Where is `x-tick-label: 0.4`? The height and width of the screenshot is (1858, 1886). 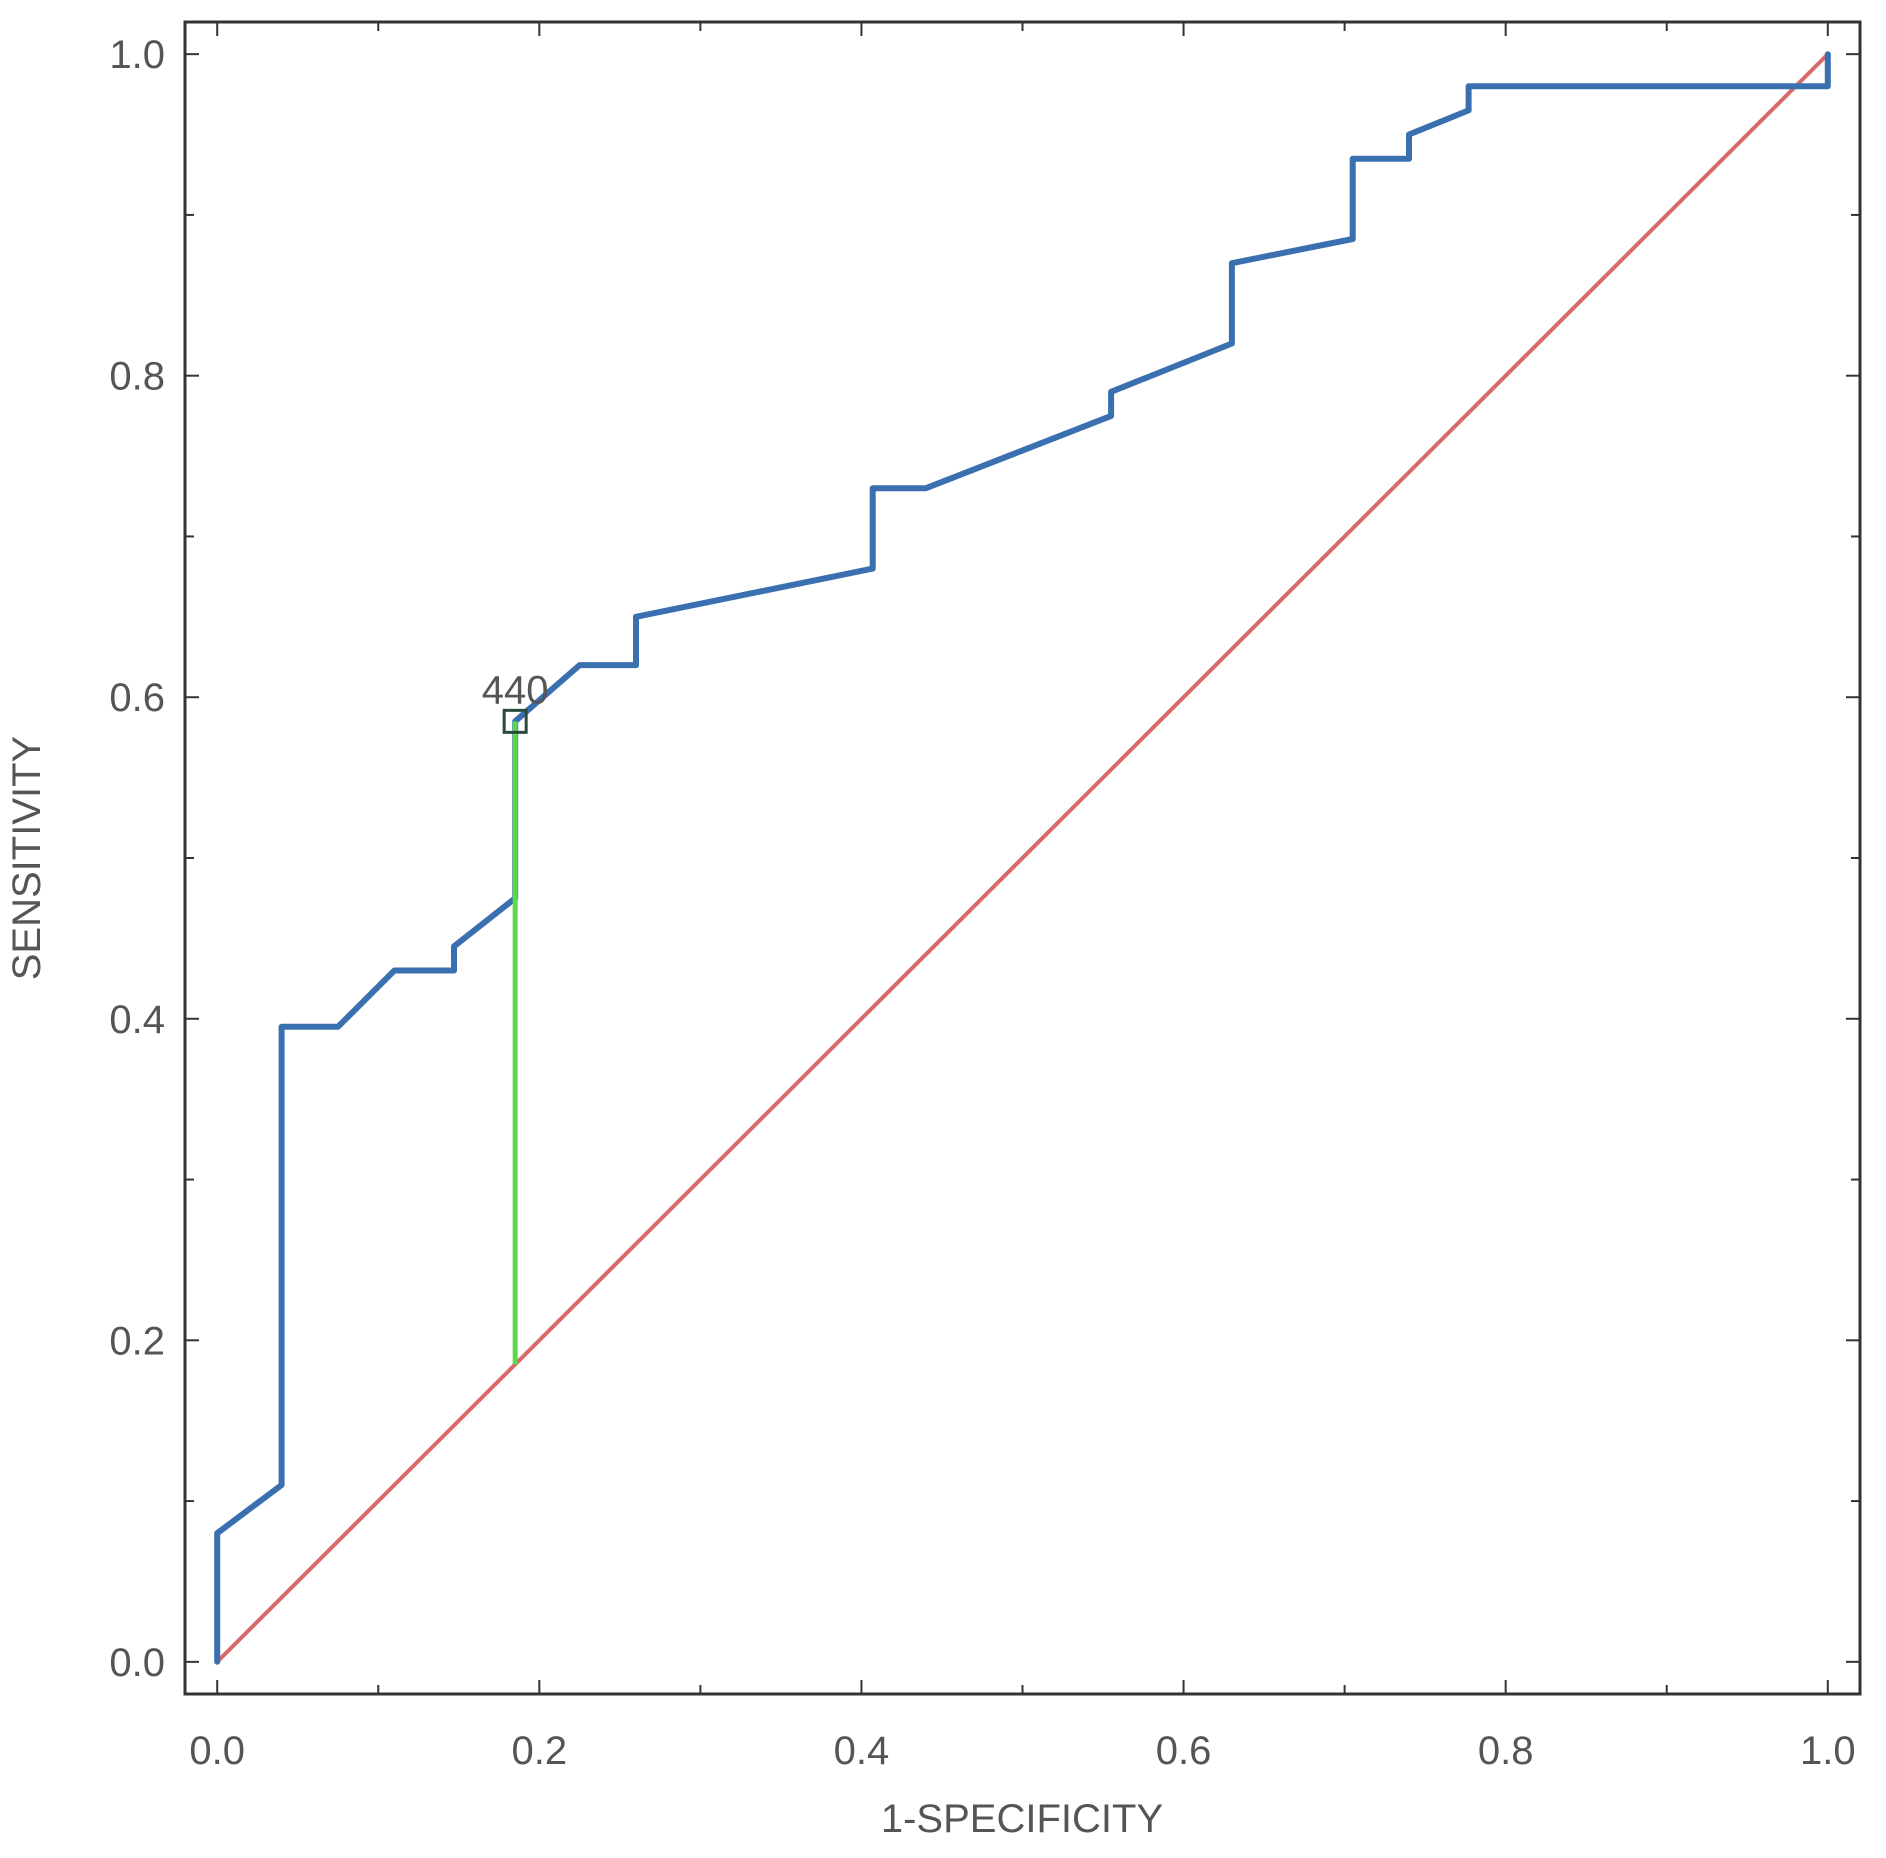
x-tick-label: 0.4 is located at coordinates (862, 1751).